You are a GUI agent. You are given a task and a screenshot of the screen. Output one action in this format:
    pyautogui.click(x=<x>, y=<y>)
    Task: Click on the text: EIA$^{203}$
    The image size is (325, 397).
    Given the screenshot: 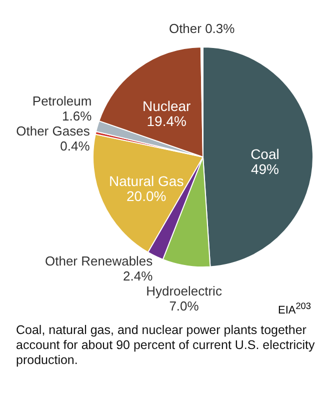 What is the action you would take?
    pyautogui.click(x=294, y=309)
    